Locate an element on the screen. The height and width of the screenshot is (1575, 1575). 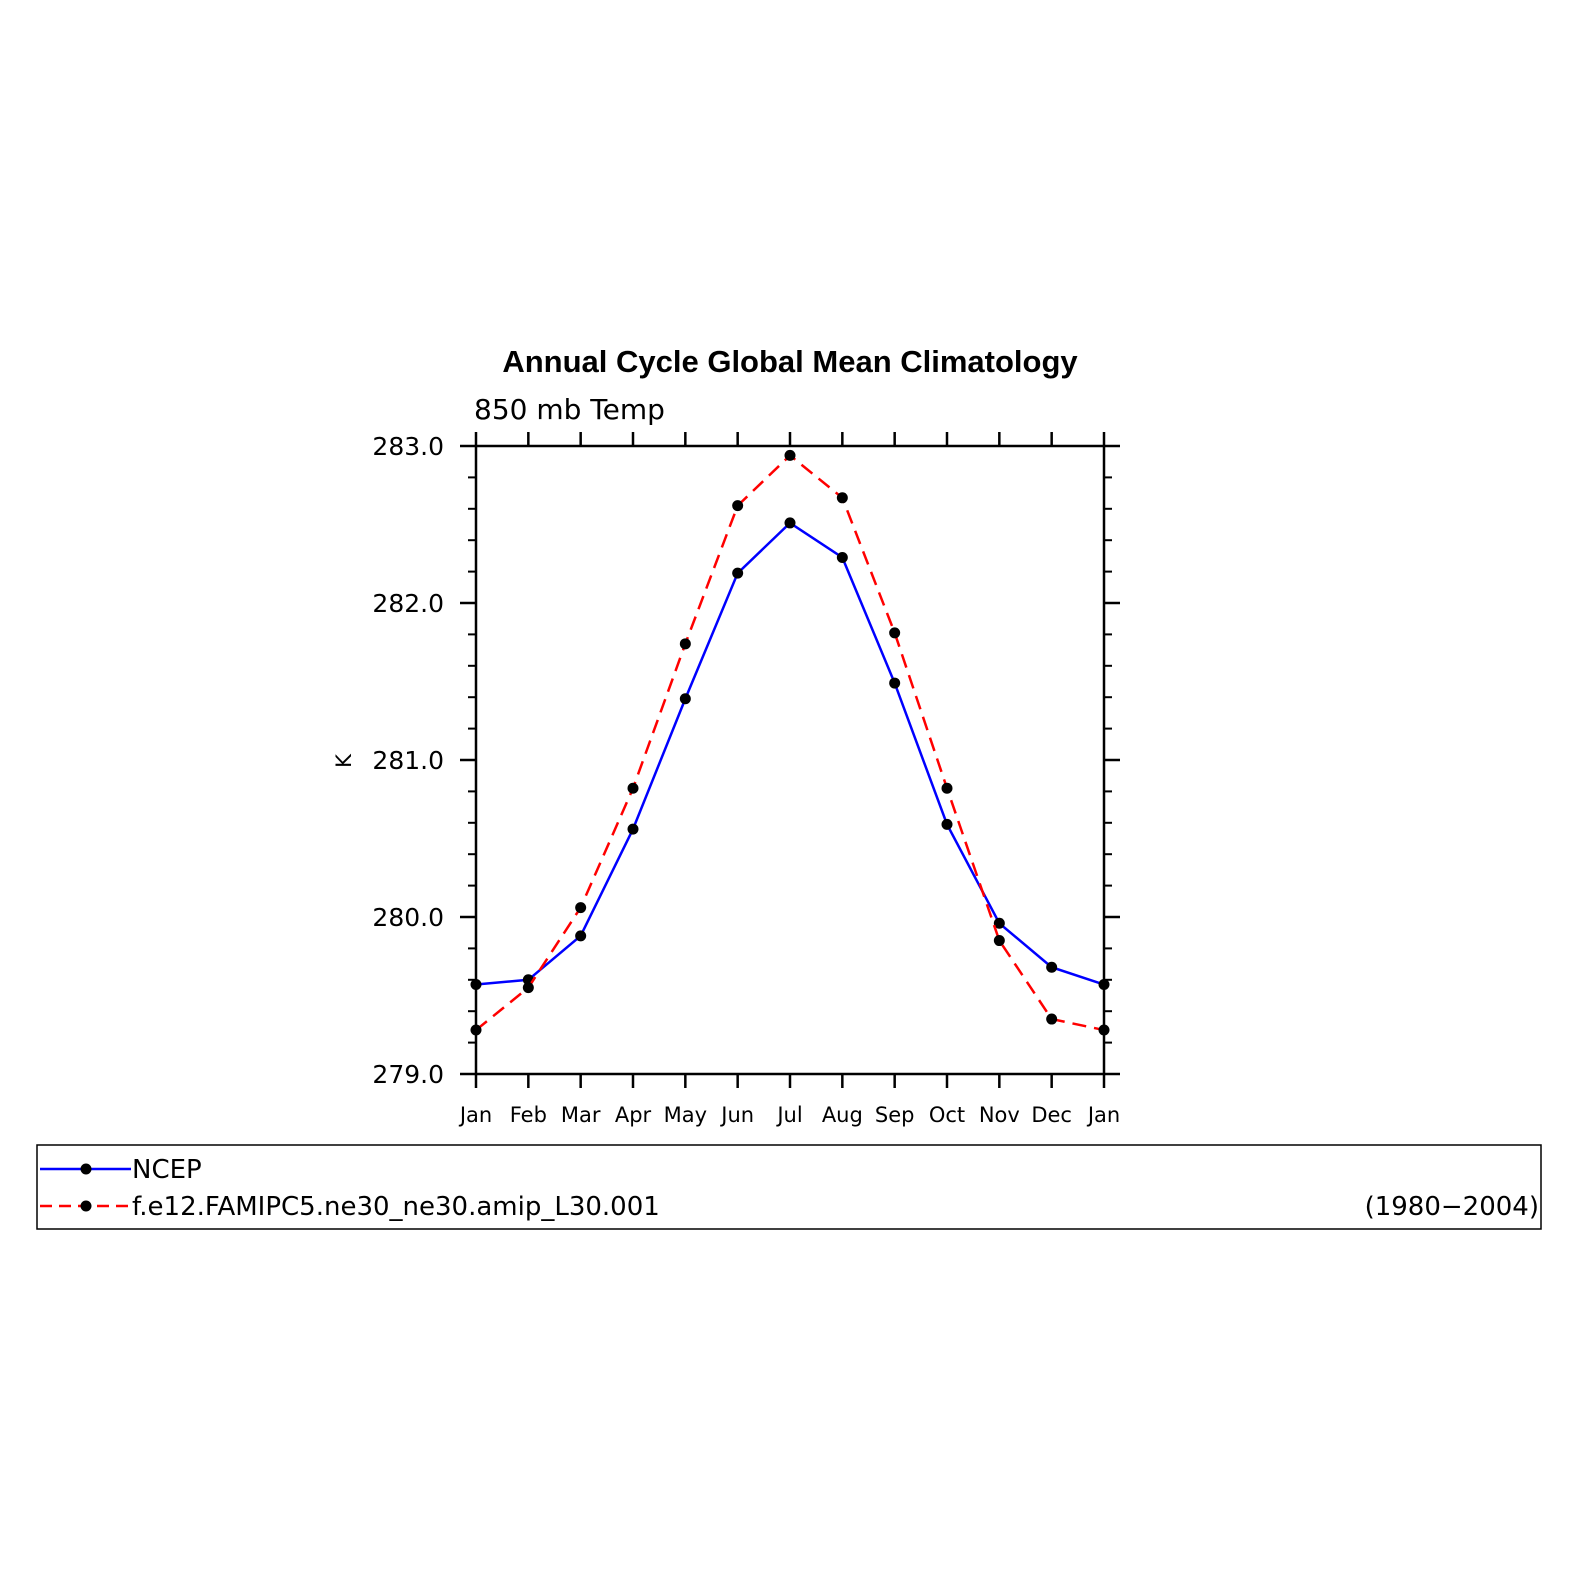
y-tick-label: 281.0 is located at coordinates (408, 760).